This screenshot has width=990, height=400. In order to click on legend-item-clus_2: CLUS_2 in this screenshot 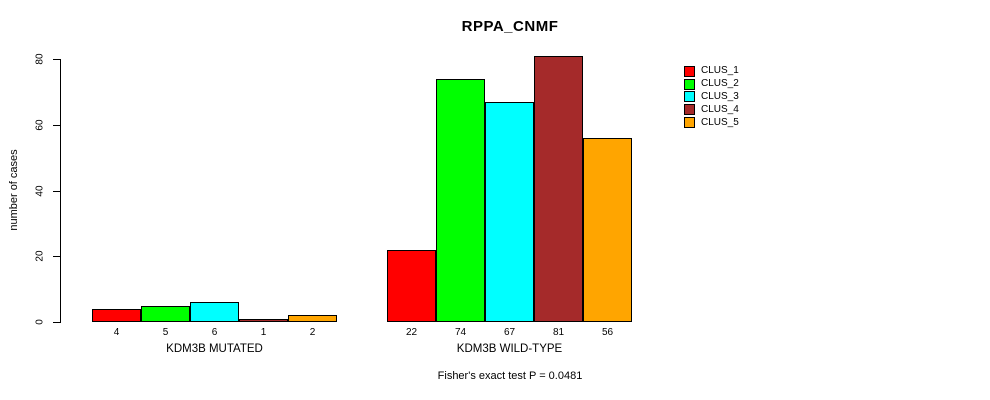, I will do `click(711, 84)`.